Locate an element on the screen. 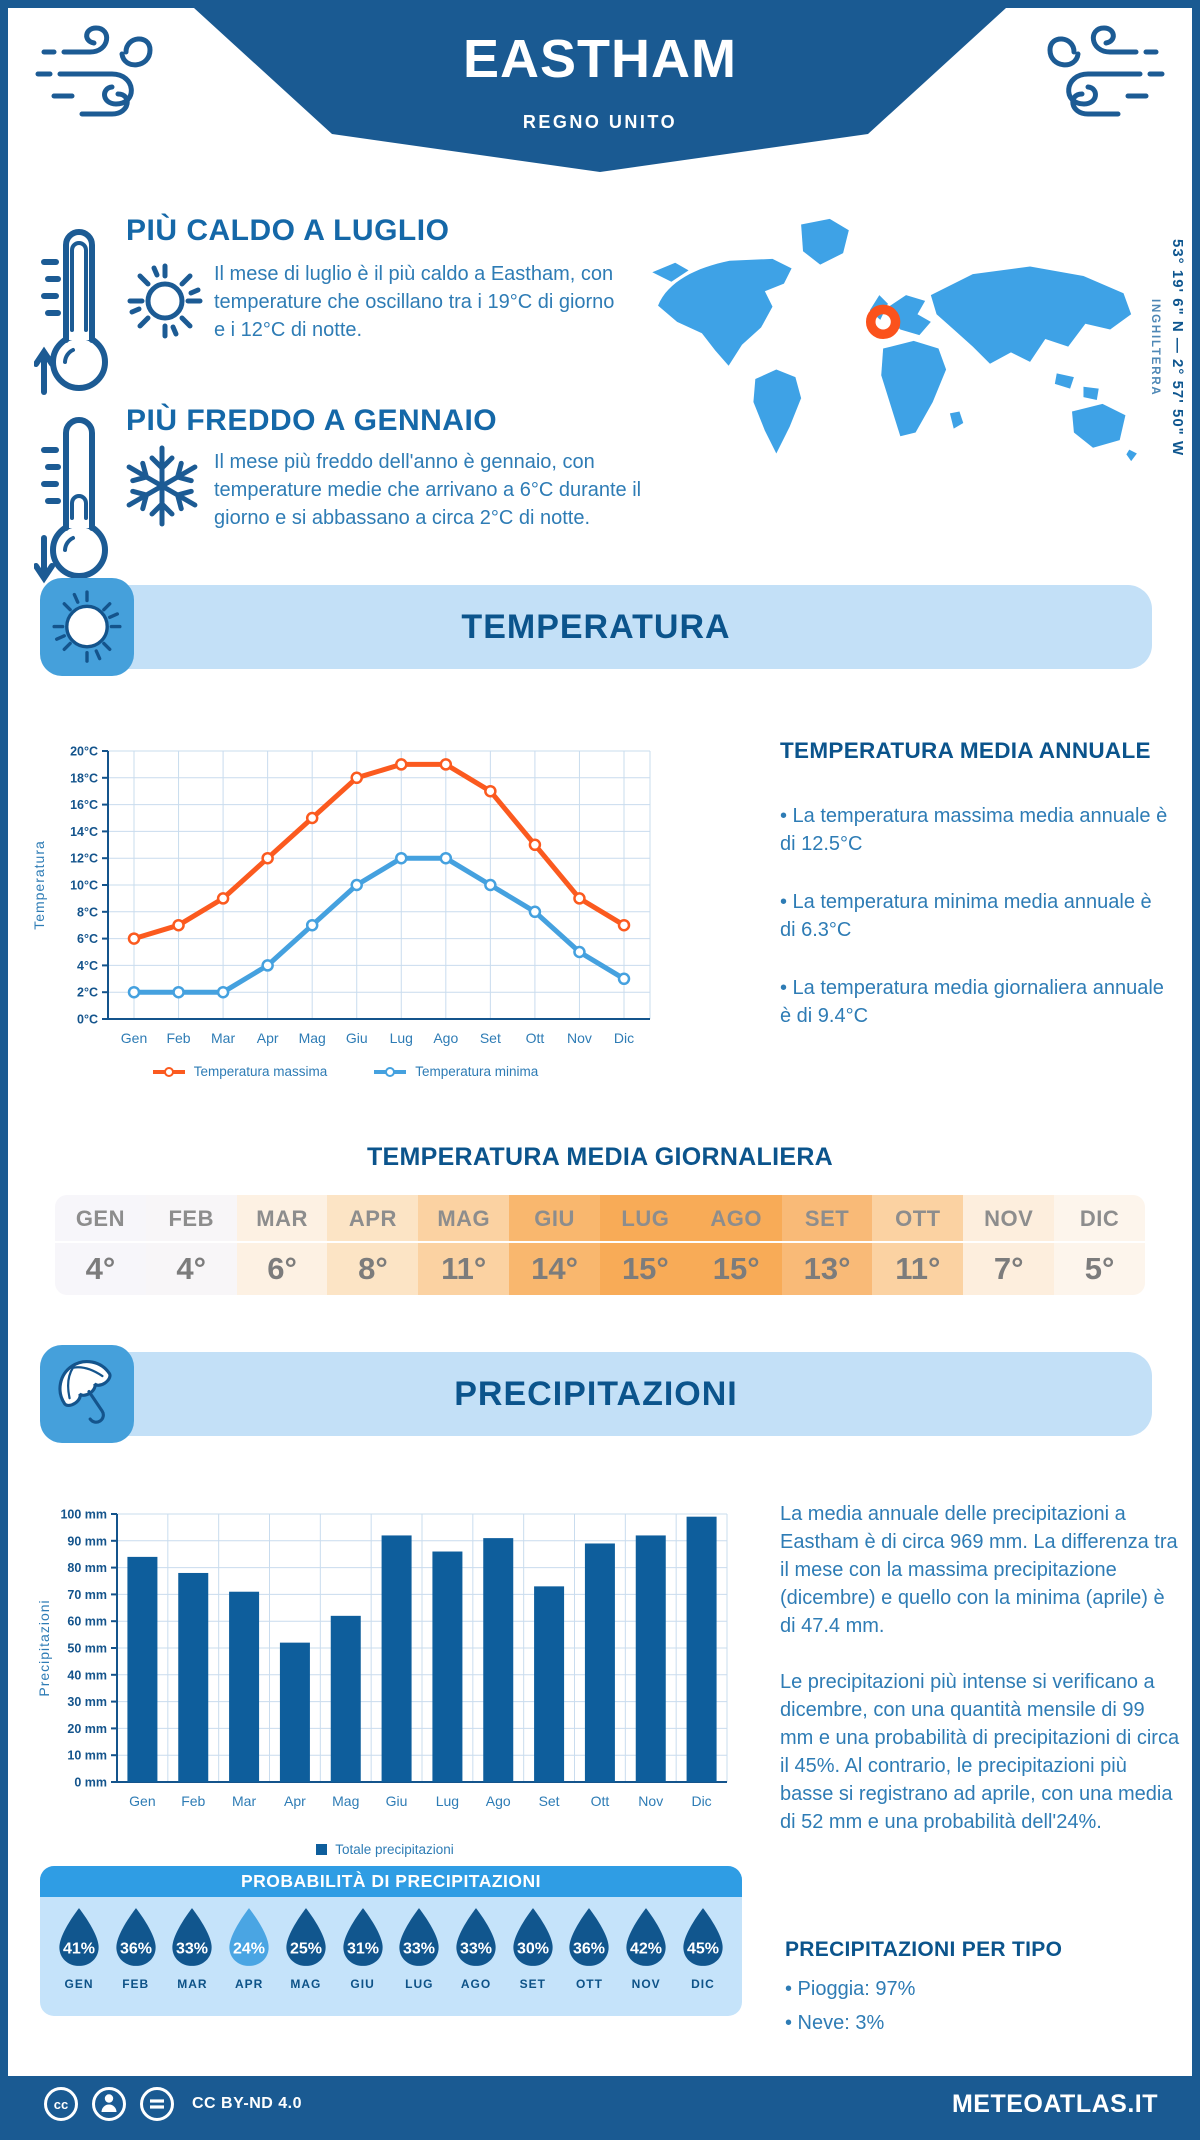  precipitation-chart-legend: Totale precipitazioni is located at coordinates (385, 1849).